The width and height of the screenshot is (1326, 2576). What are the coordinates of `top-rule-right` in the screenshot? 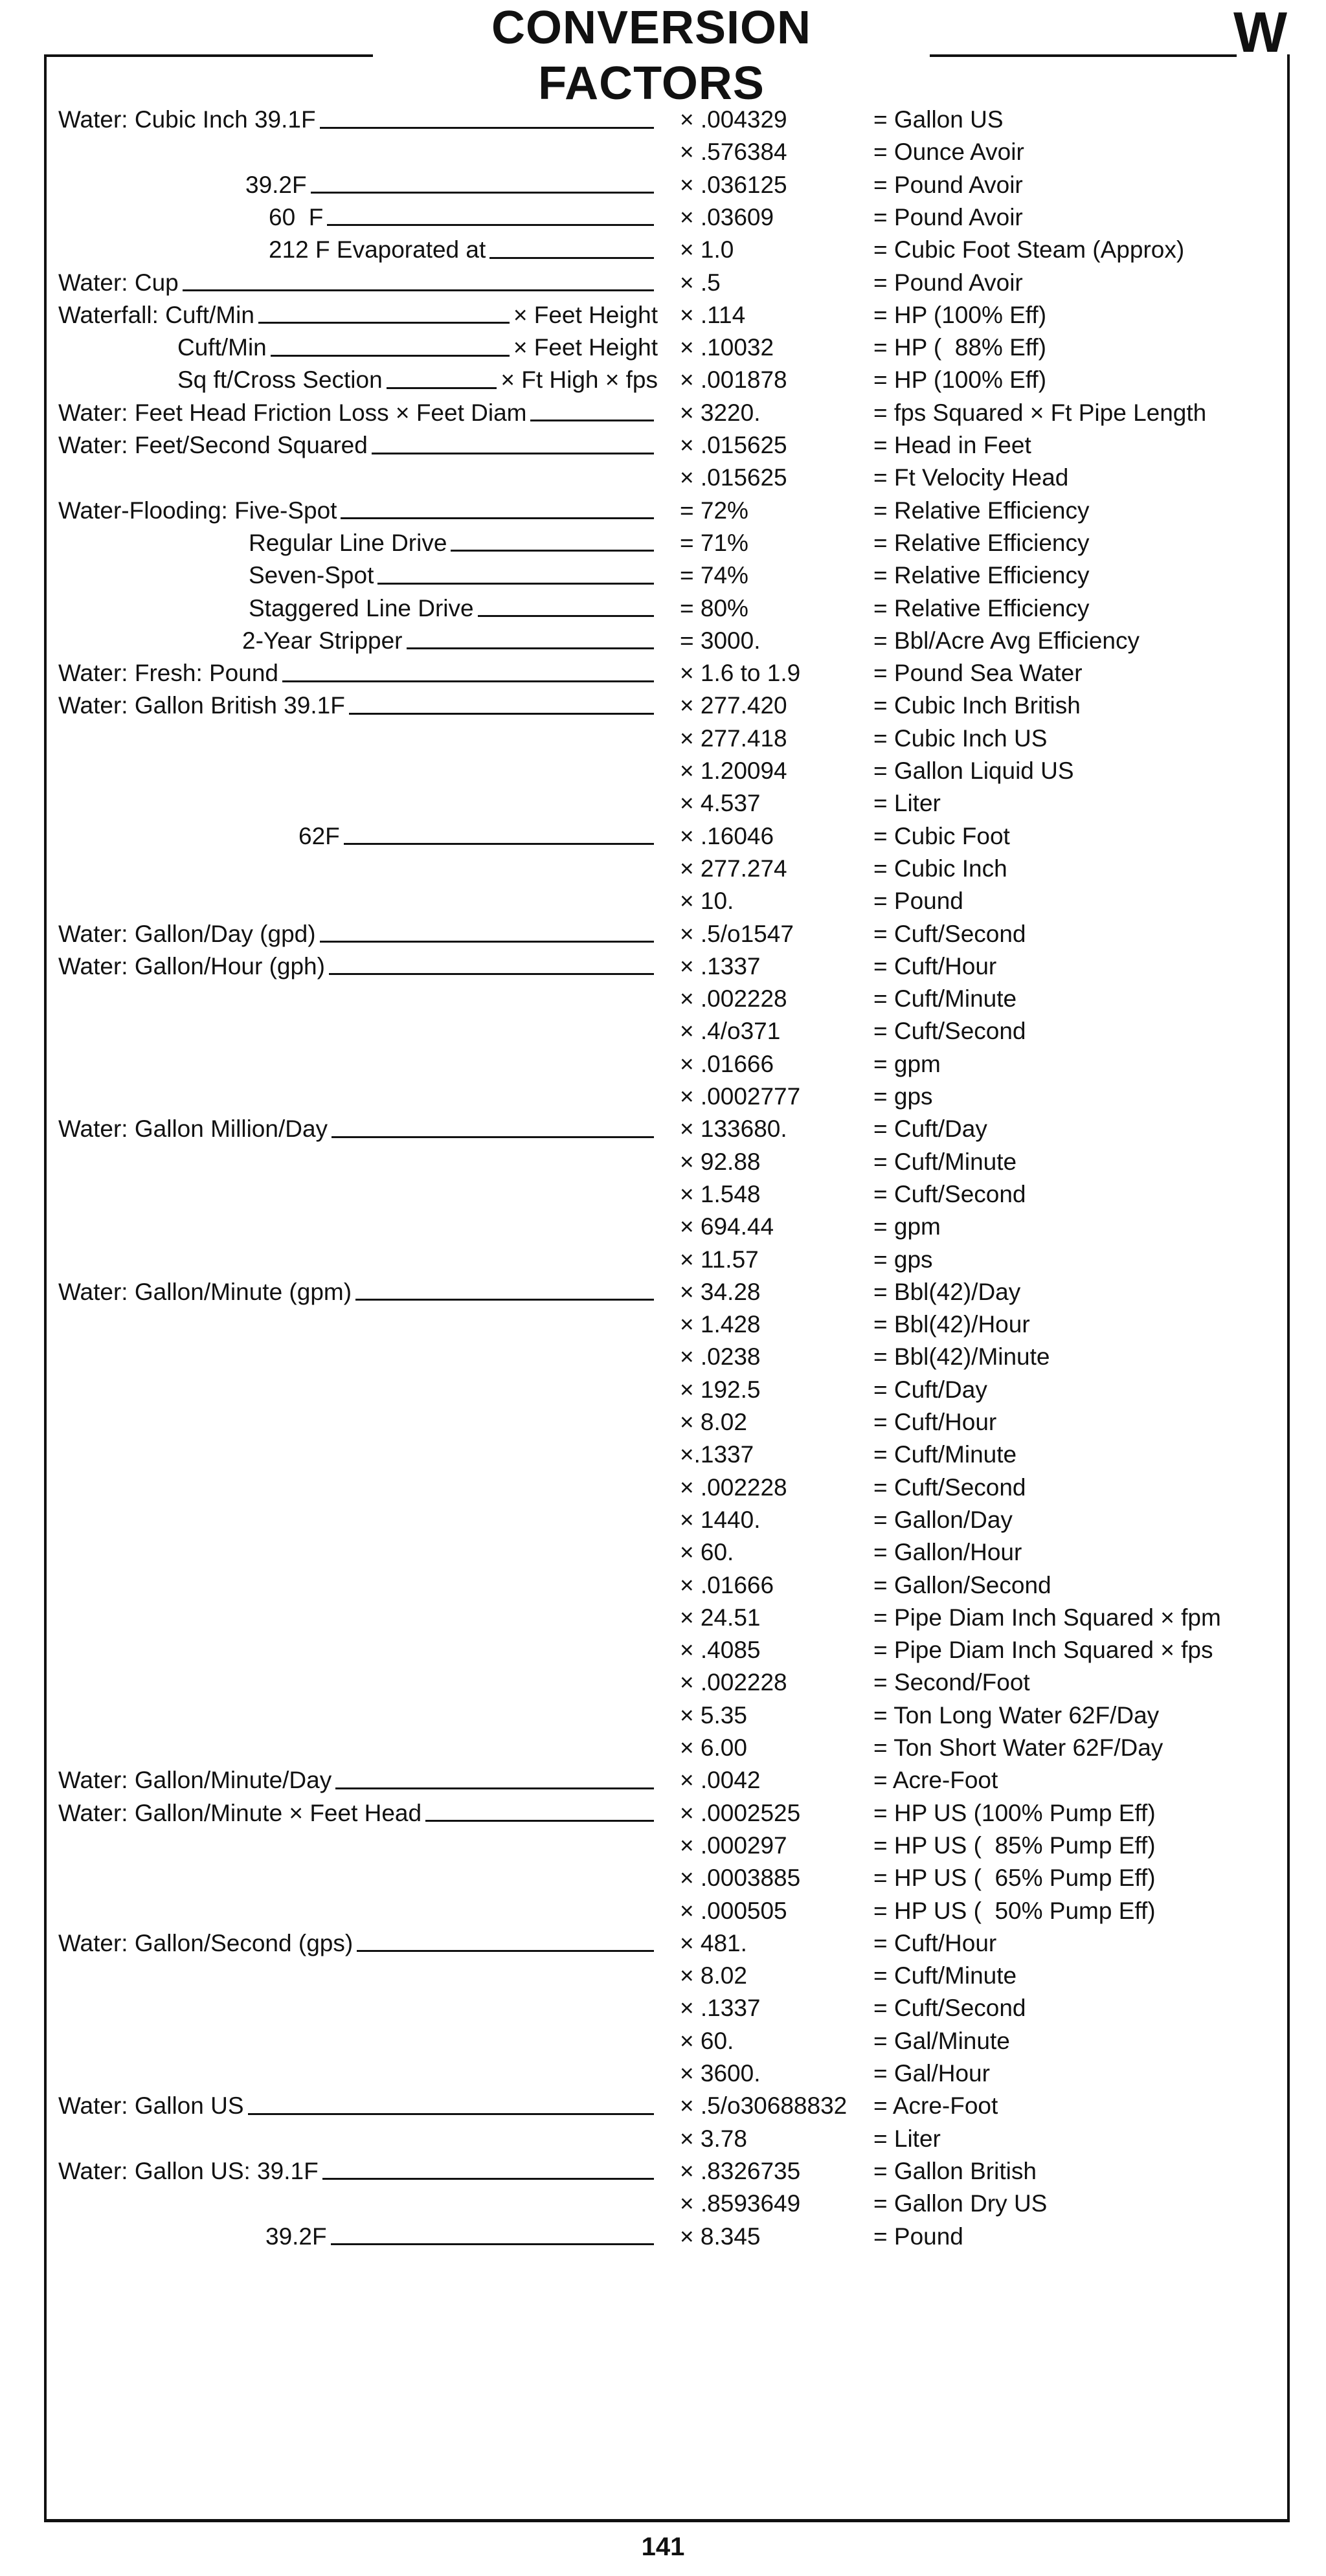 It's located at (1078, 55).